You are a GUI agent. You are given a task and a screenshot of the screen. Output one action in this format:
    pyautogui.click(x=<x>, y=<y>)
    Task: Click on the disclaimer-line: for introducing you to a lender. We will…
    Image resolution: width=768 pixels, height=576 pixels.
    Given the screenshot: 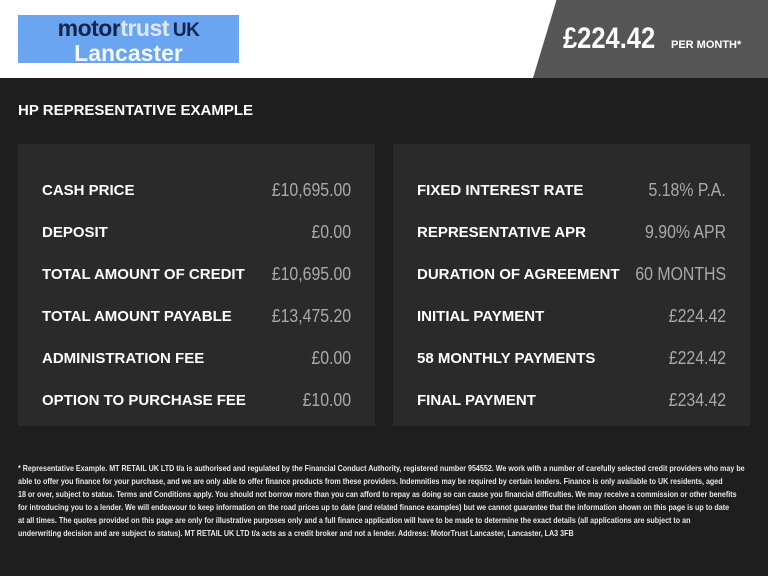 What is the action you would take?
    pyautogui.click(x=374, y=507)
    